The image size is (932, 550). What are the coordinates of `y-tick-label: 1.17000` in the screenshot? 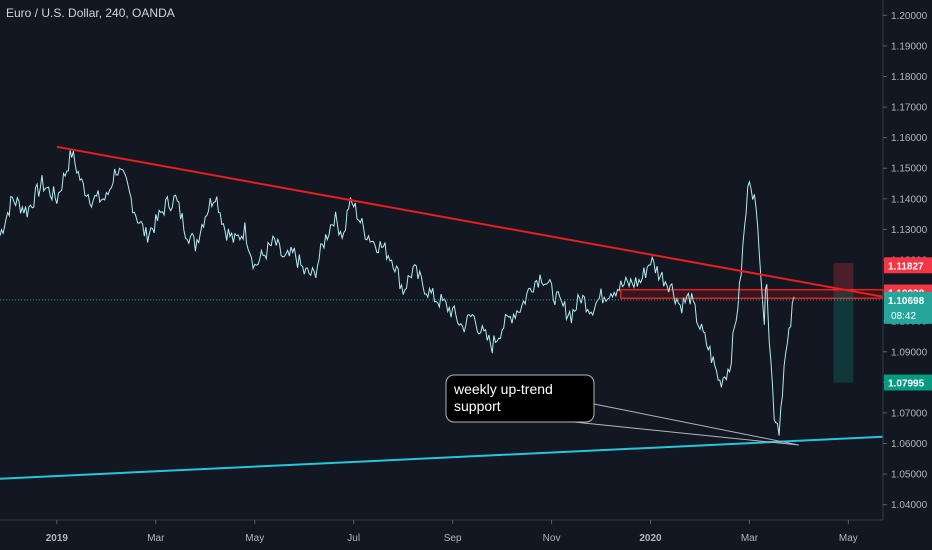 It's located at (909, 108).